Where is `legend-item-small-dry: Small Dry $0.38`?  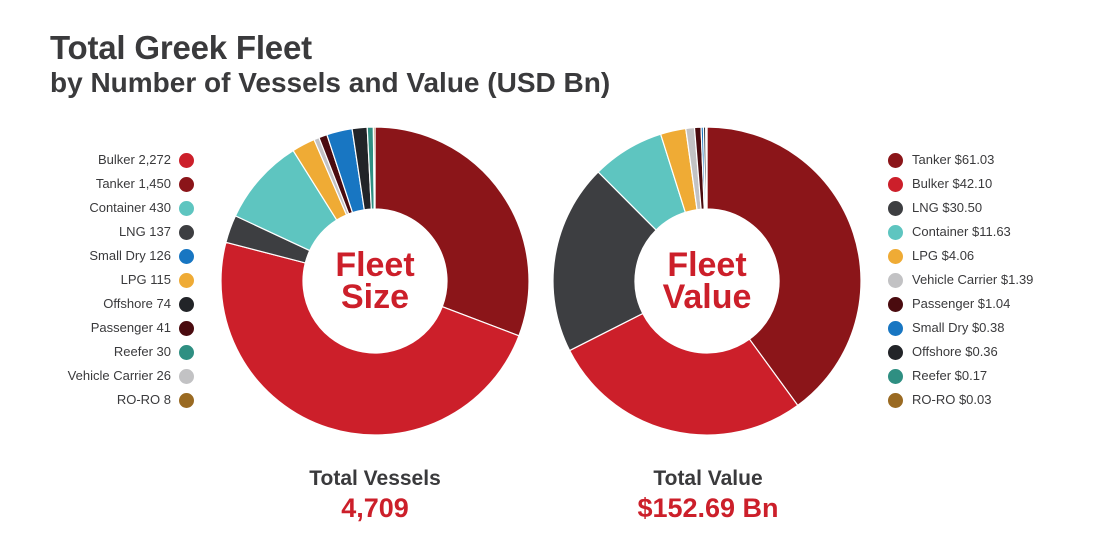
legend-item-small-dry: Small Dry $0.38 is located at coordinates (946, 328).